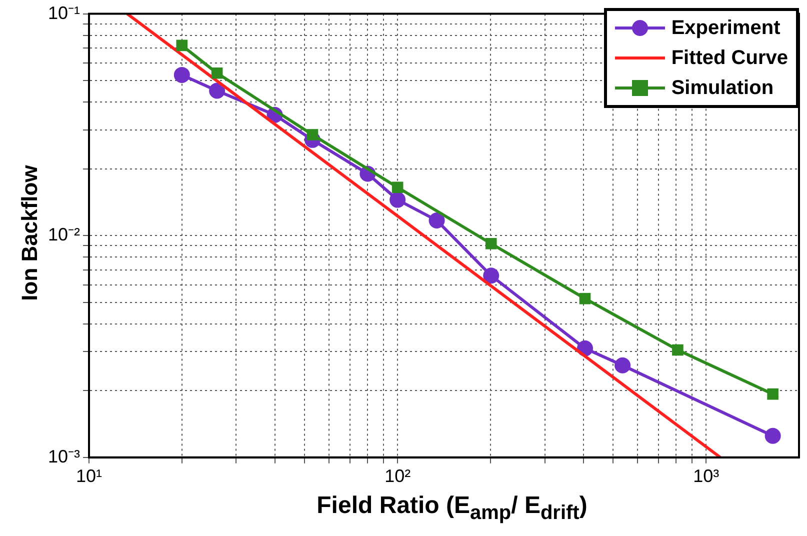 This screenshot has height=536, width=807. What do you see at coordinates (30, 233) in the screenshot?
I see `y-axis-title: Ion Backflow` at bounding box center [30, 233].